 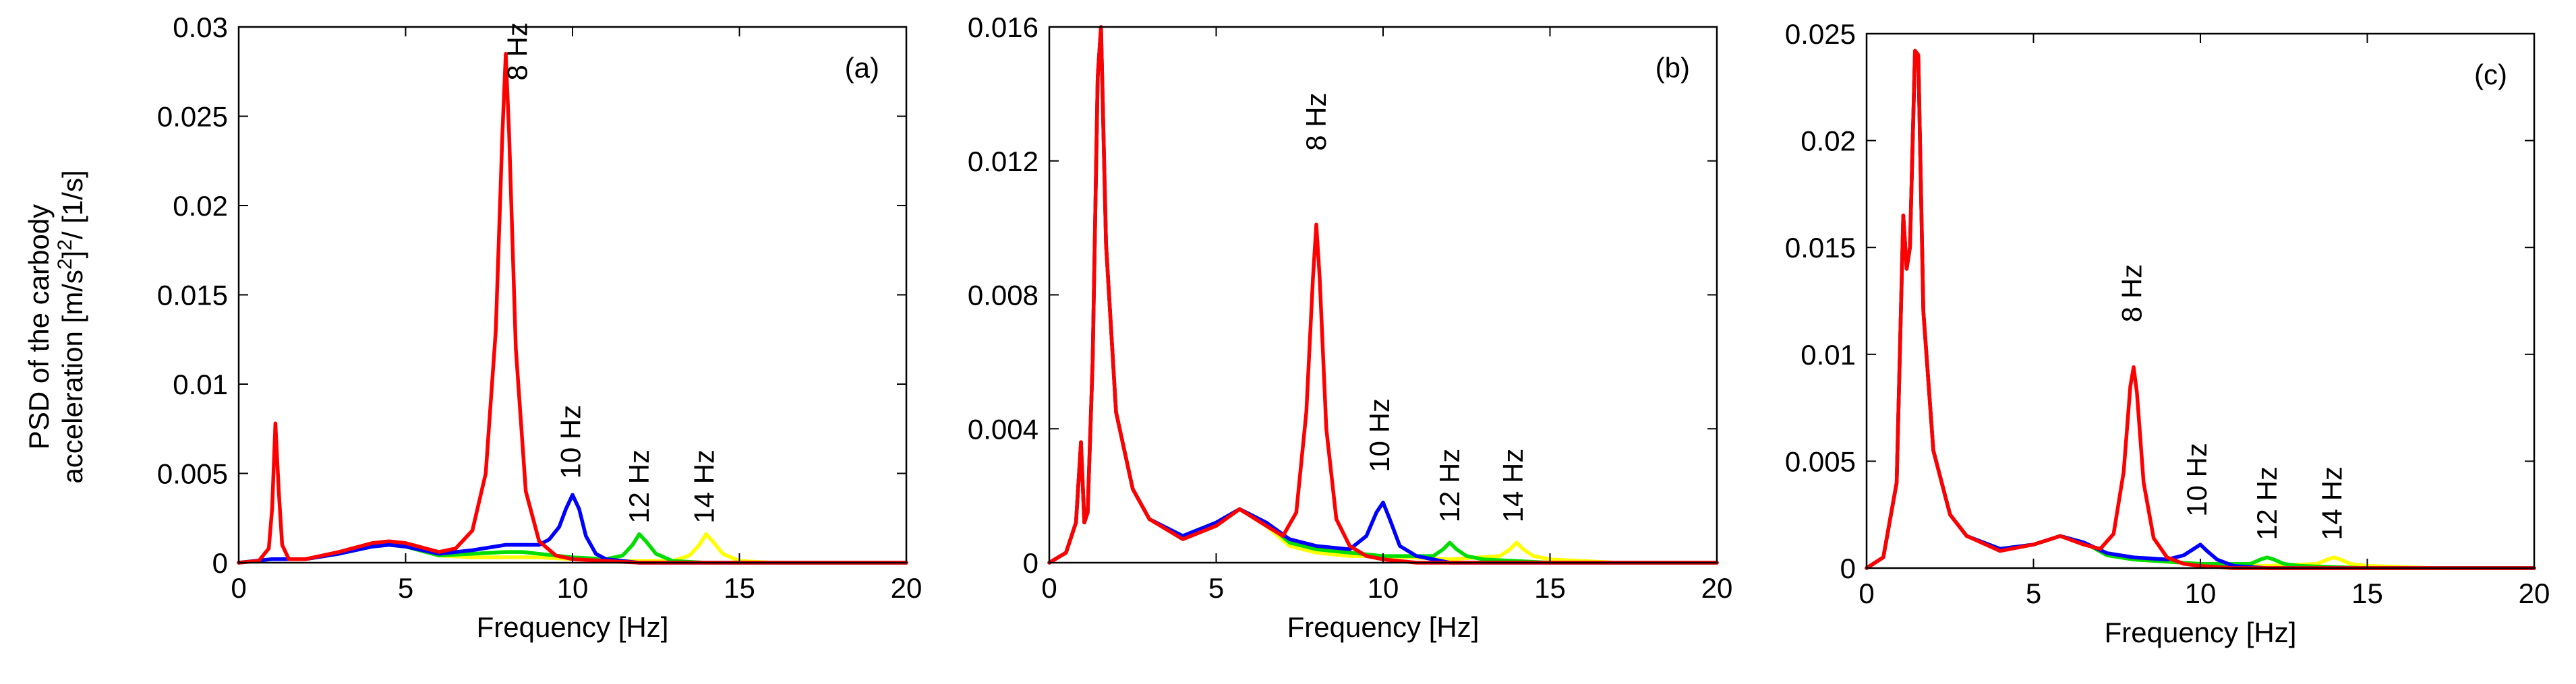 I want to click on y-tick-label: 0.012, so click(x=1003, y=161).